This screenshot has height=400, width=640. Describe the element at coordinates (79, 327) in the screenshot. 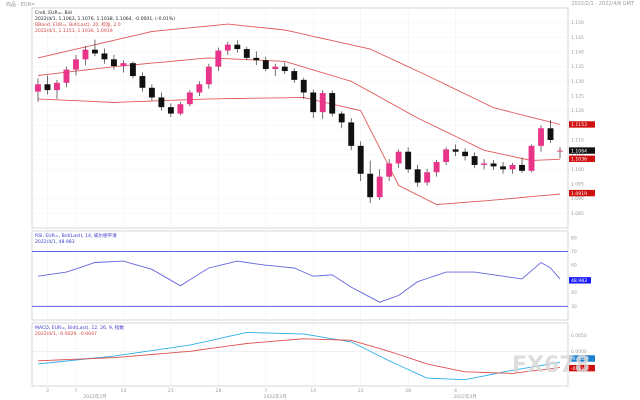

I see `macd-legend-text: MACD, EUR=, Bid(Last), 12, 26, 9, 指数` at that location.